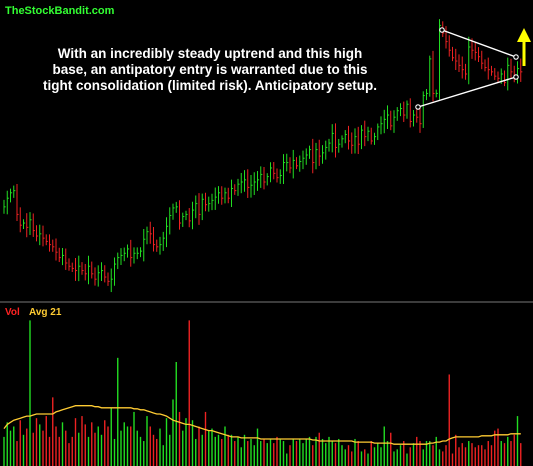 Image resolution: width=533 pixels, height=466 pixels. Describe the element at coordinates (473, 68) in the screenshot. I see `pattern-overlay` at that location.